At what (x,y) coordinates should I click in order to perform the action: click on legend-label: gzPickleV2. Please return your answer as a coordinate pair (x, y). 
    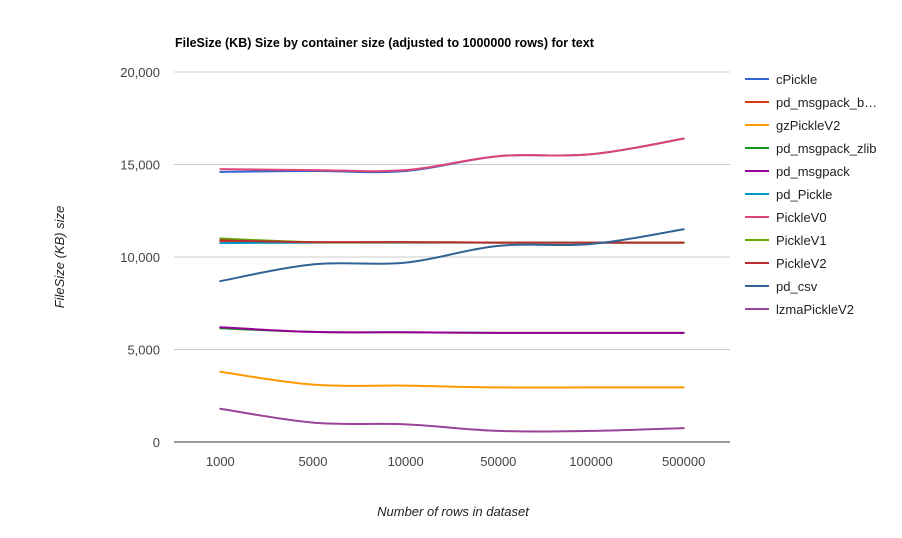
    Looking at the image, I should click on (808, 125).